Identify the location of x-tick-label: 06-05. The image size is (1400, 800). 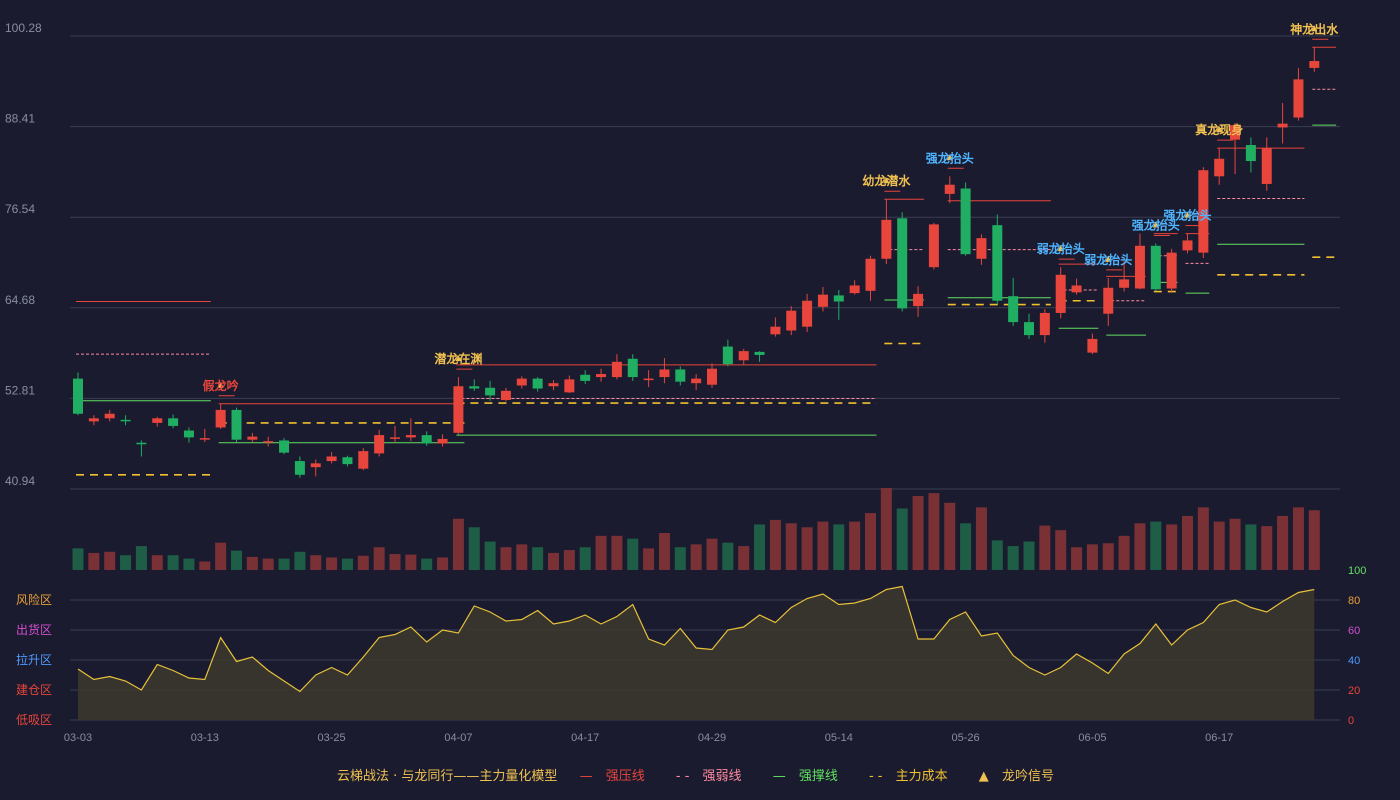
(1092, 738).